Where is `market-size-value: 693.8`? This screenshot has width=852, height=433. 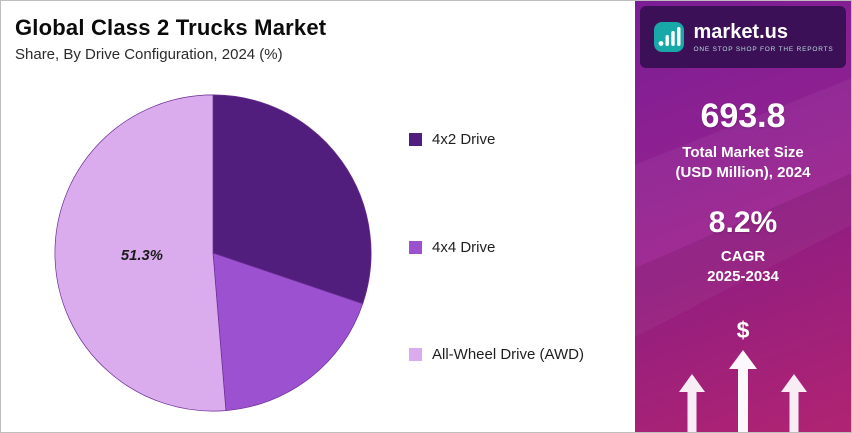
market-size-value: 693.8 is located at coordinates (743, 116).